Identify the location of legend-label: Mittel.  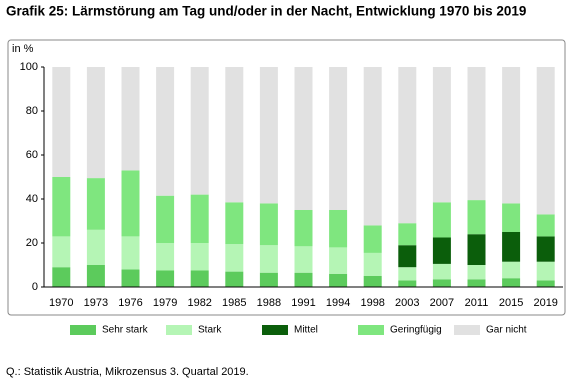
(306, 330).